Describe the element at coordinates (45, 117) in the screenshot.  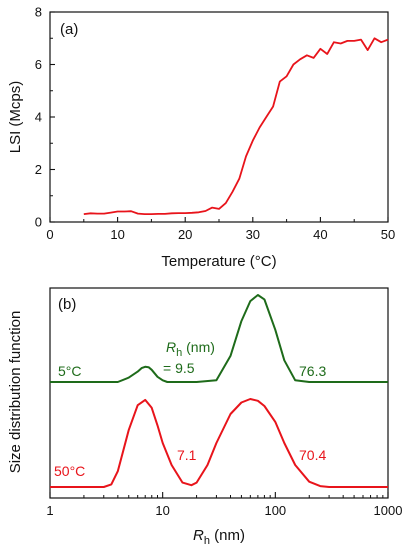
I see `panel-a-y-ticks: 0 2 4 6 8` at that location.